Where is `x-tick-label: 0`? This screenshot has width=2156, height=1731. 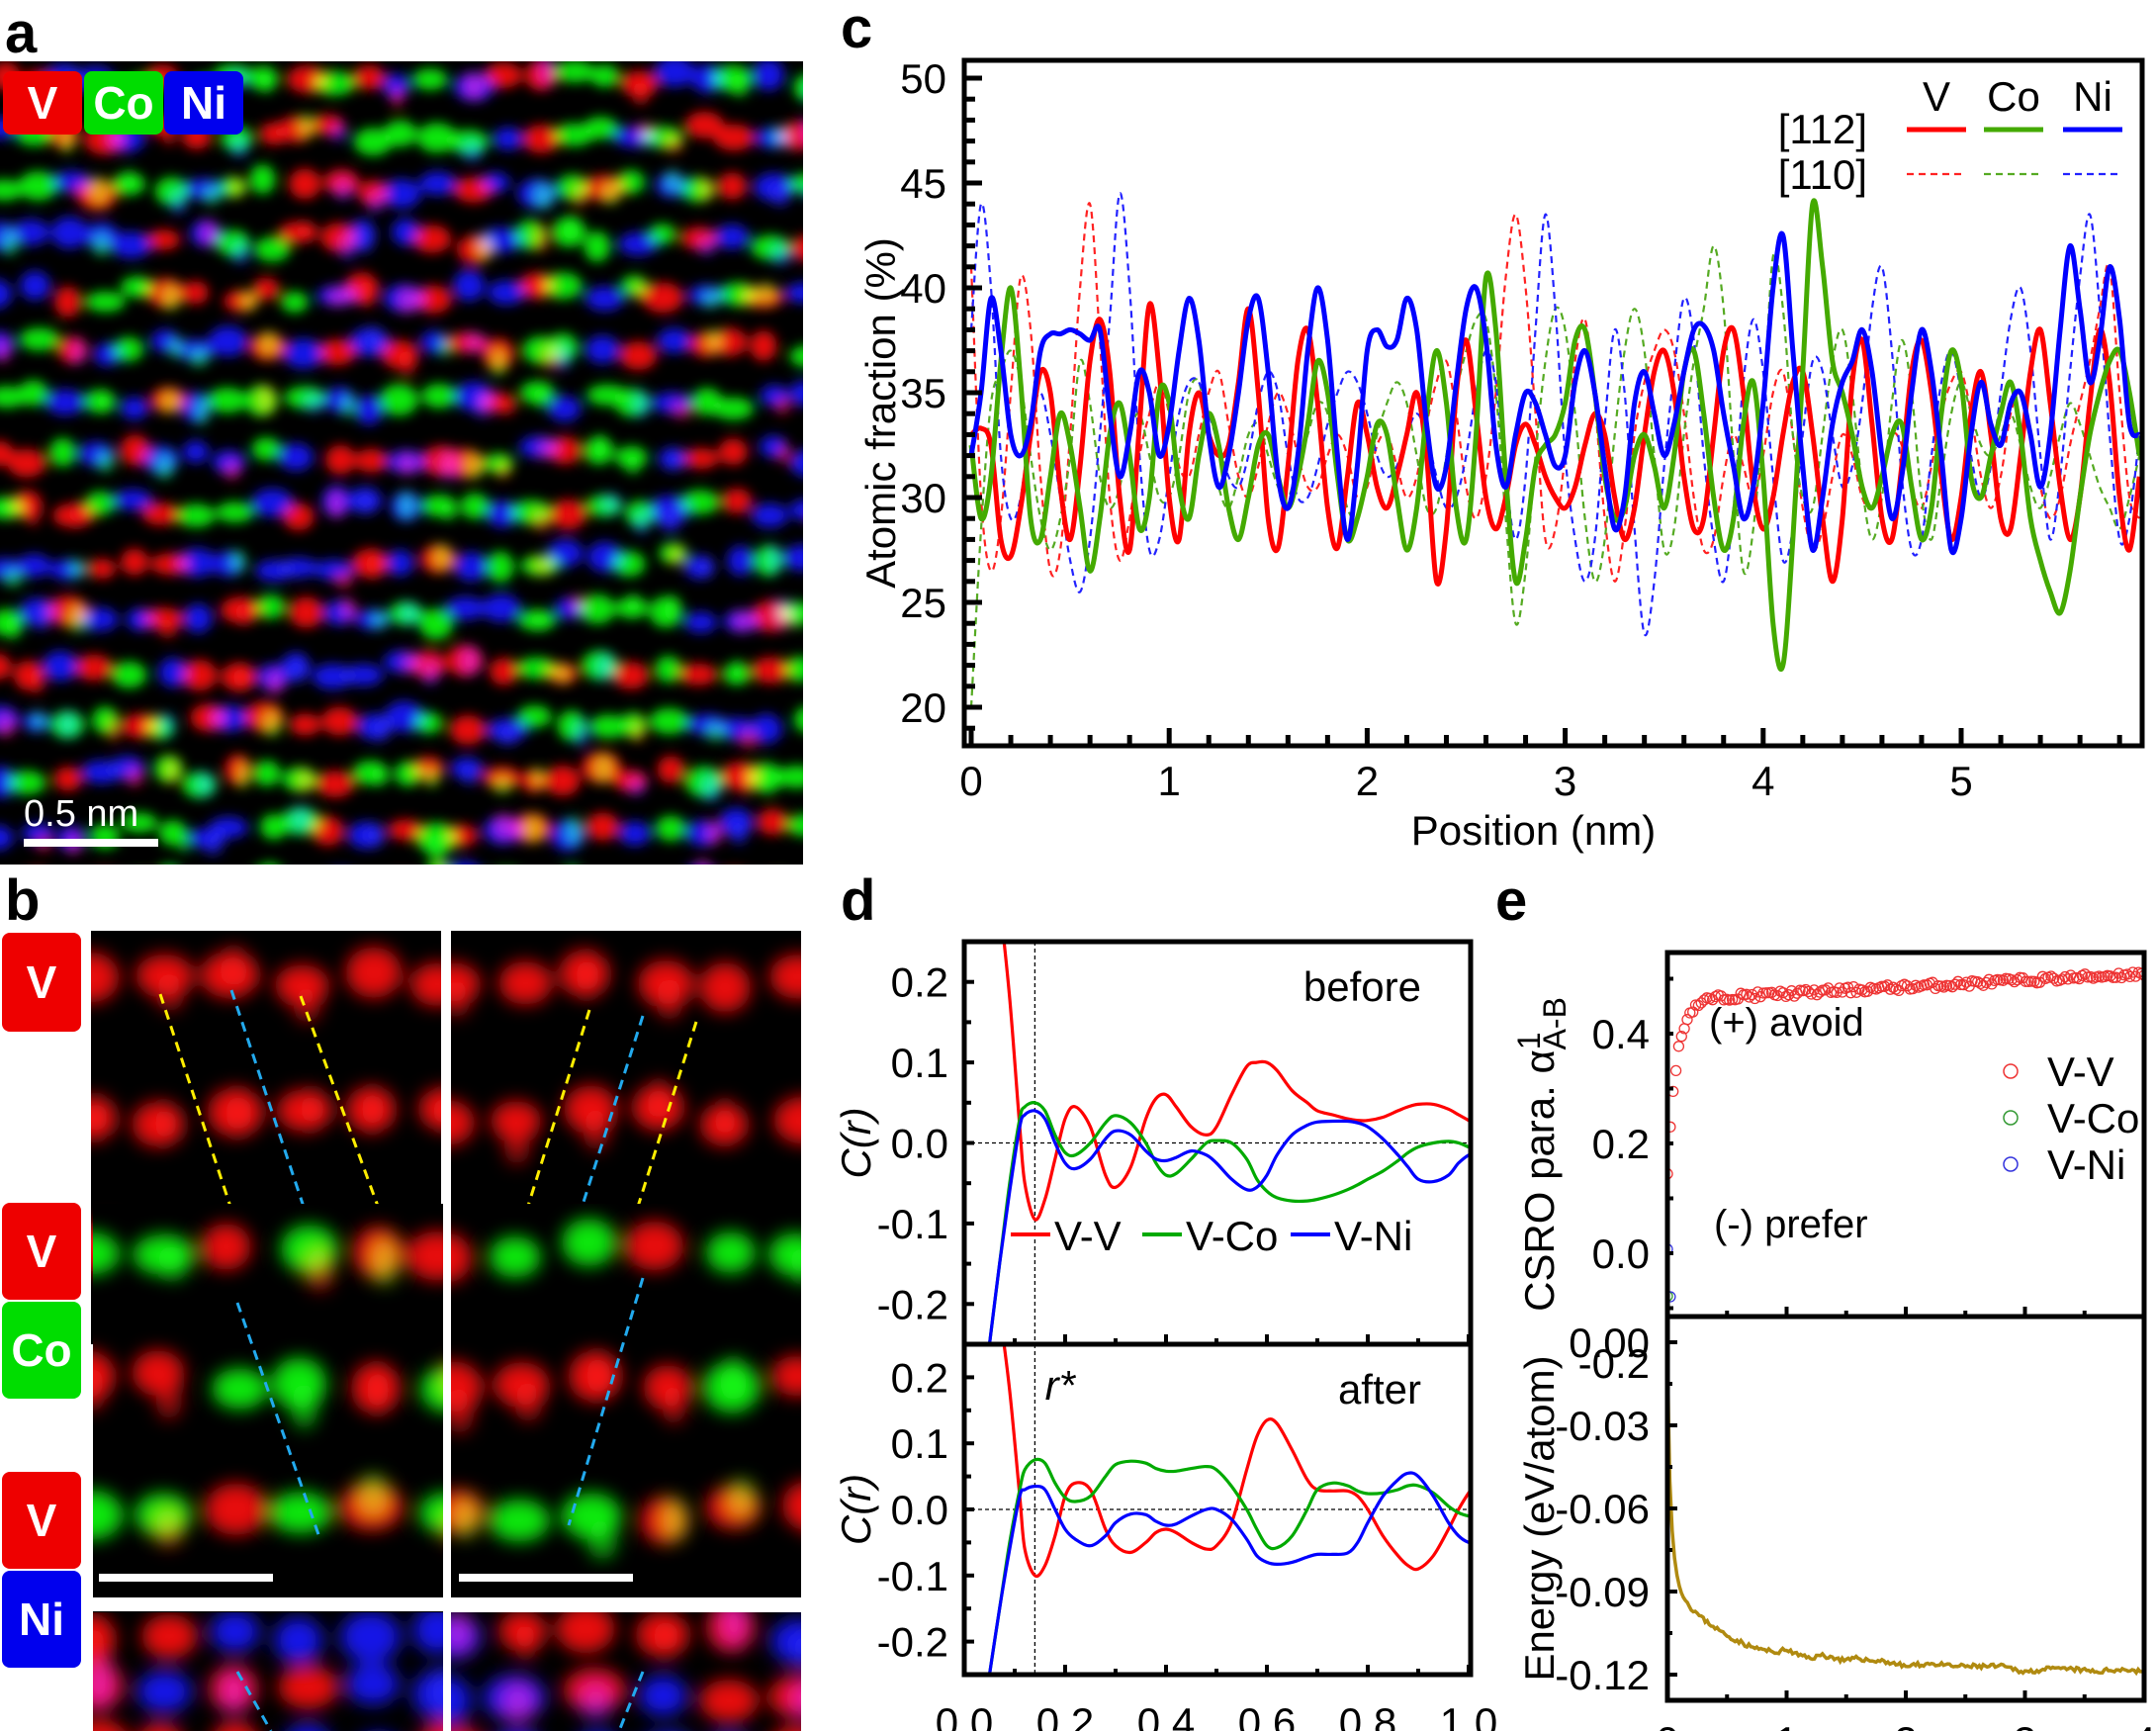 x-tick-label: 0 is located at coordinates (1667, 1724).